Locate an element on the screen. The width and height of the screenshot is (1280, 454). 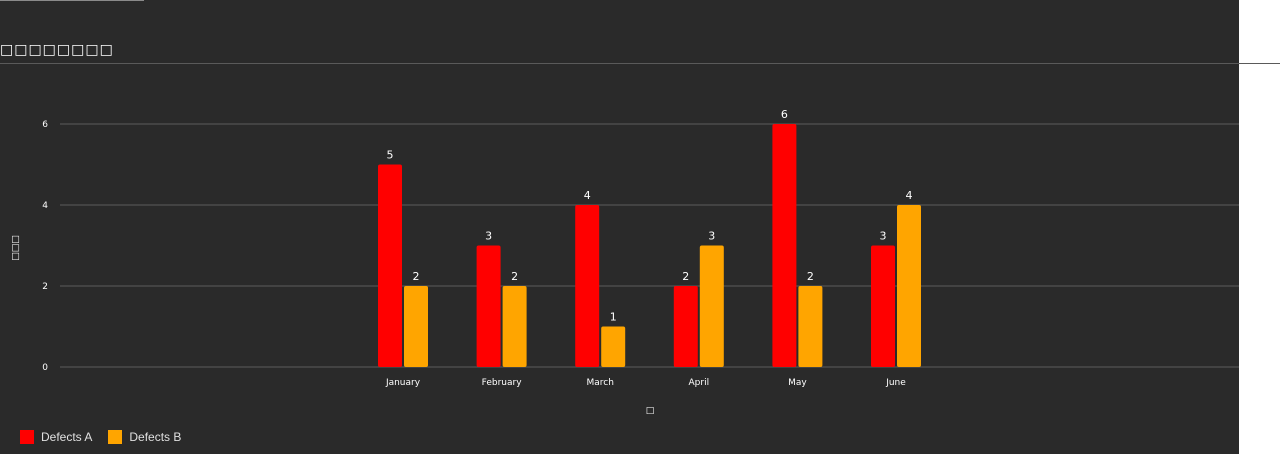
title-divider is located at coordinates (640, 63).